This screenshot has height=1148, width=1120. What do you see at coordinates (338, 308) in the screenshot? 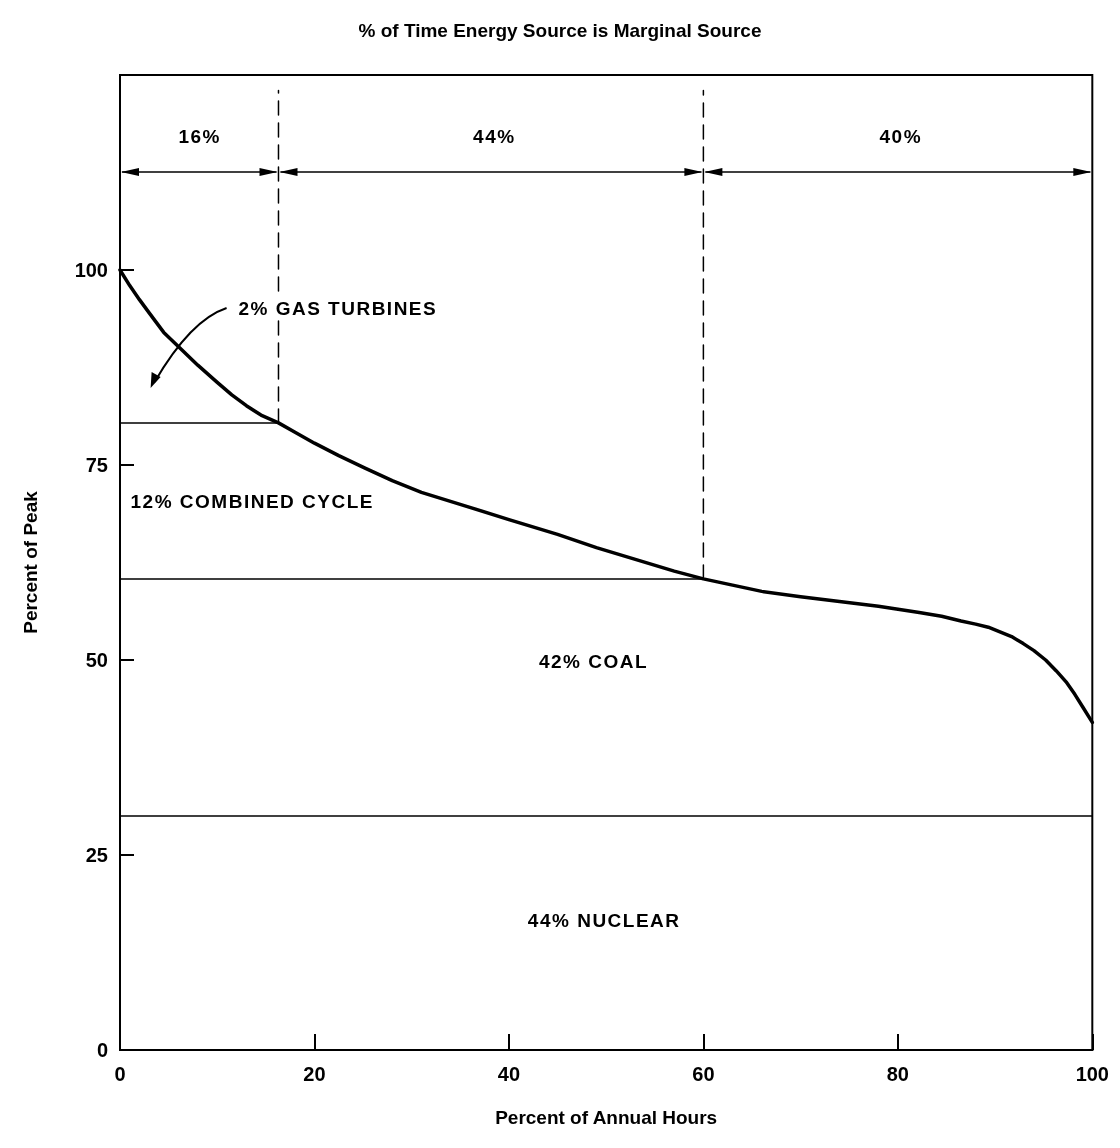
I see `annotation: 2% GAS TURBINES` at bounding box center [338, 308].